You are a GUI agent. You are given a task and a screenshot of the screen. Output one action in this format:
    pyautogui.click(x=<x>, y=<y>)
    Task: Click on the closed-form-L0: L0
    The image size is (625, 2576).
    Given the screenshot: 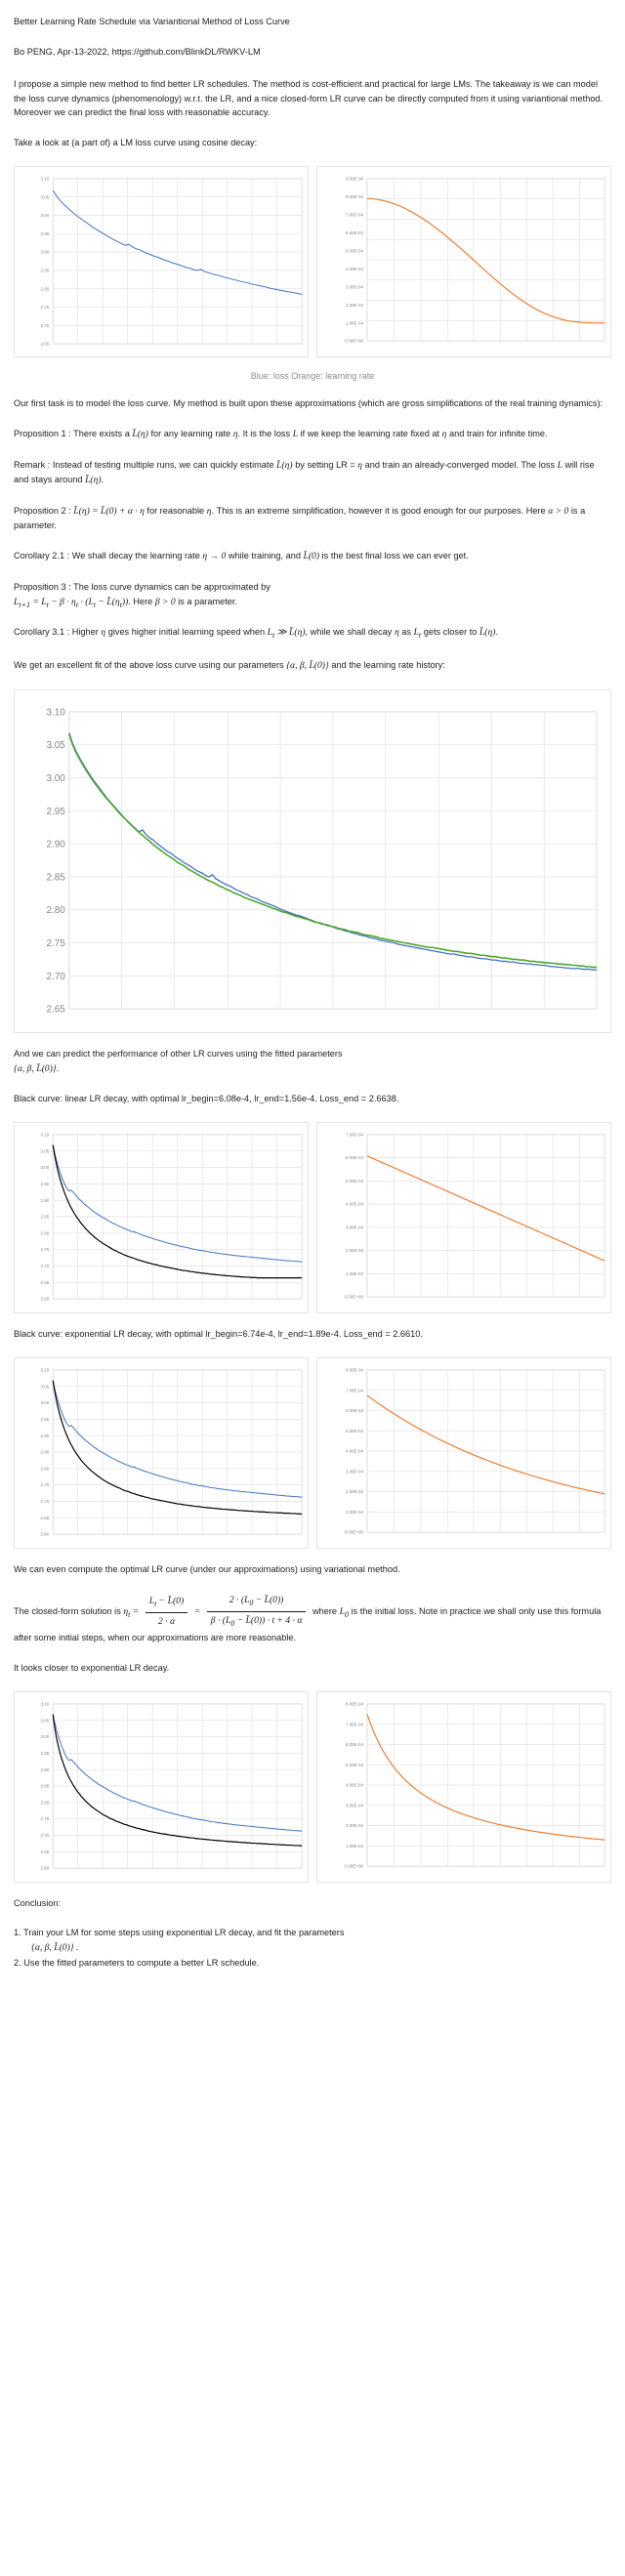 What is the action you would take?
    pyautogui.click(x=344, y=1612)
    